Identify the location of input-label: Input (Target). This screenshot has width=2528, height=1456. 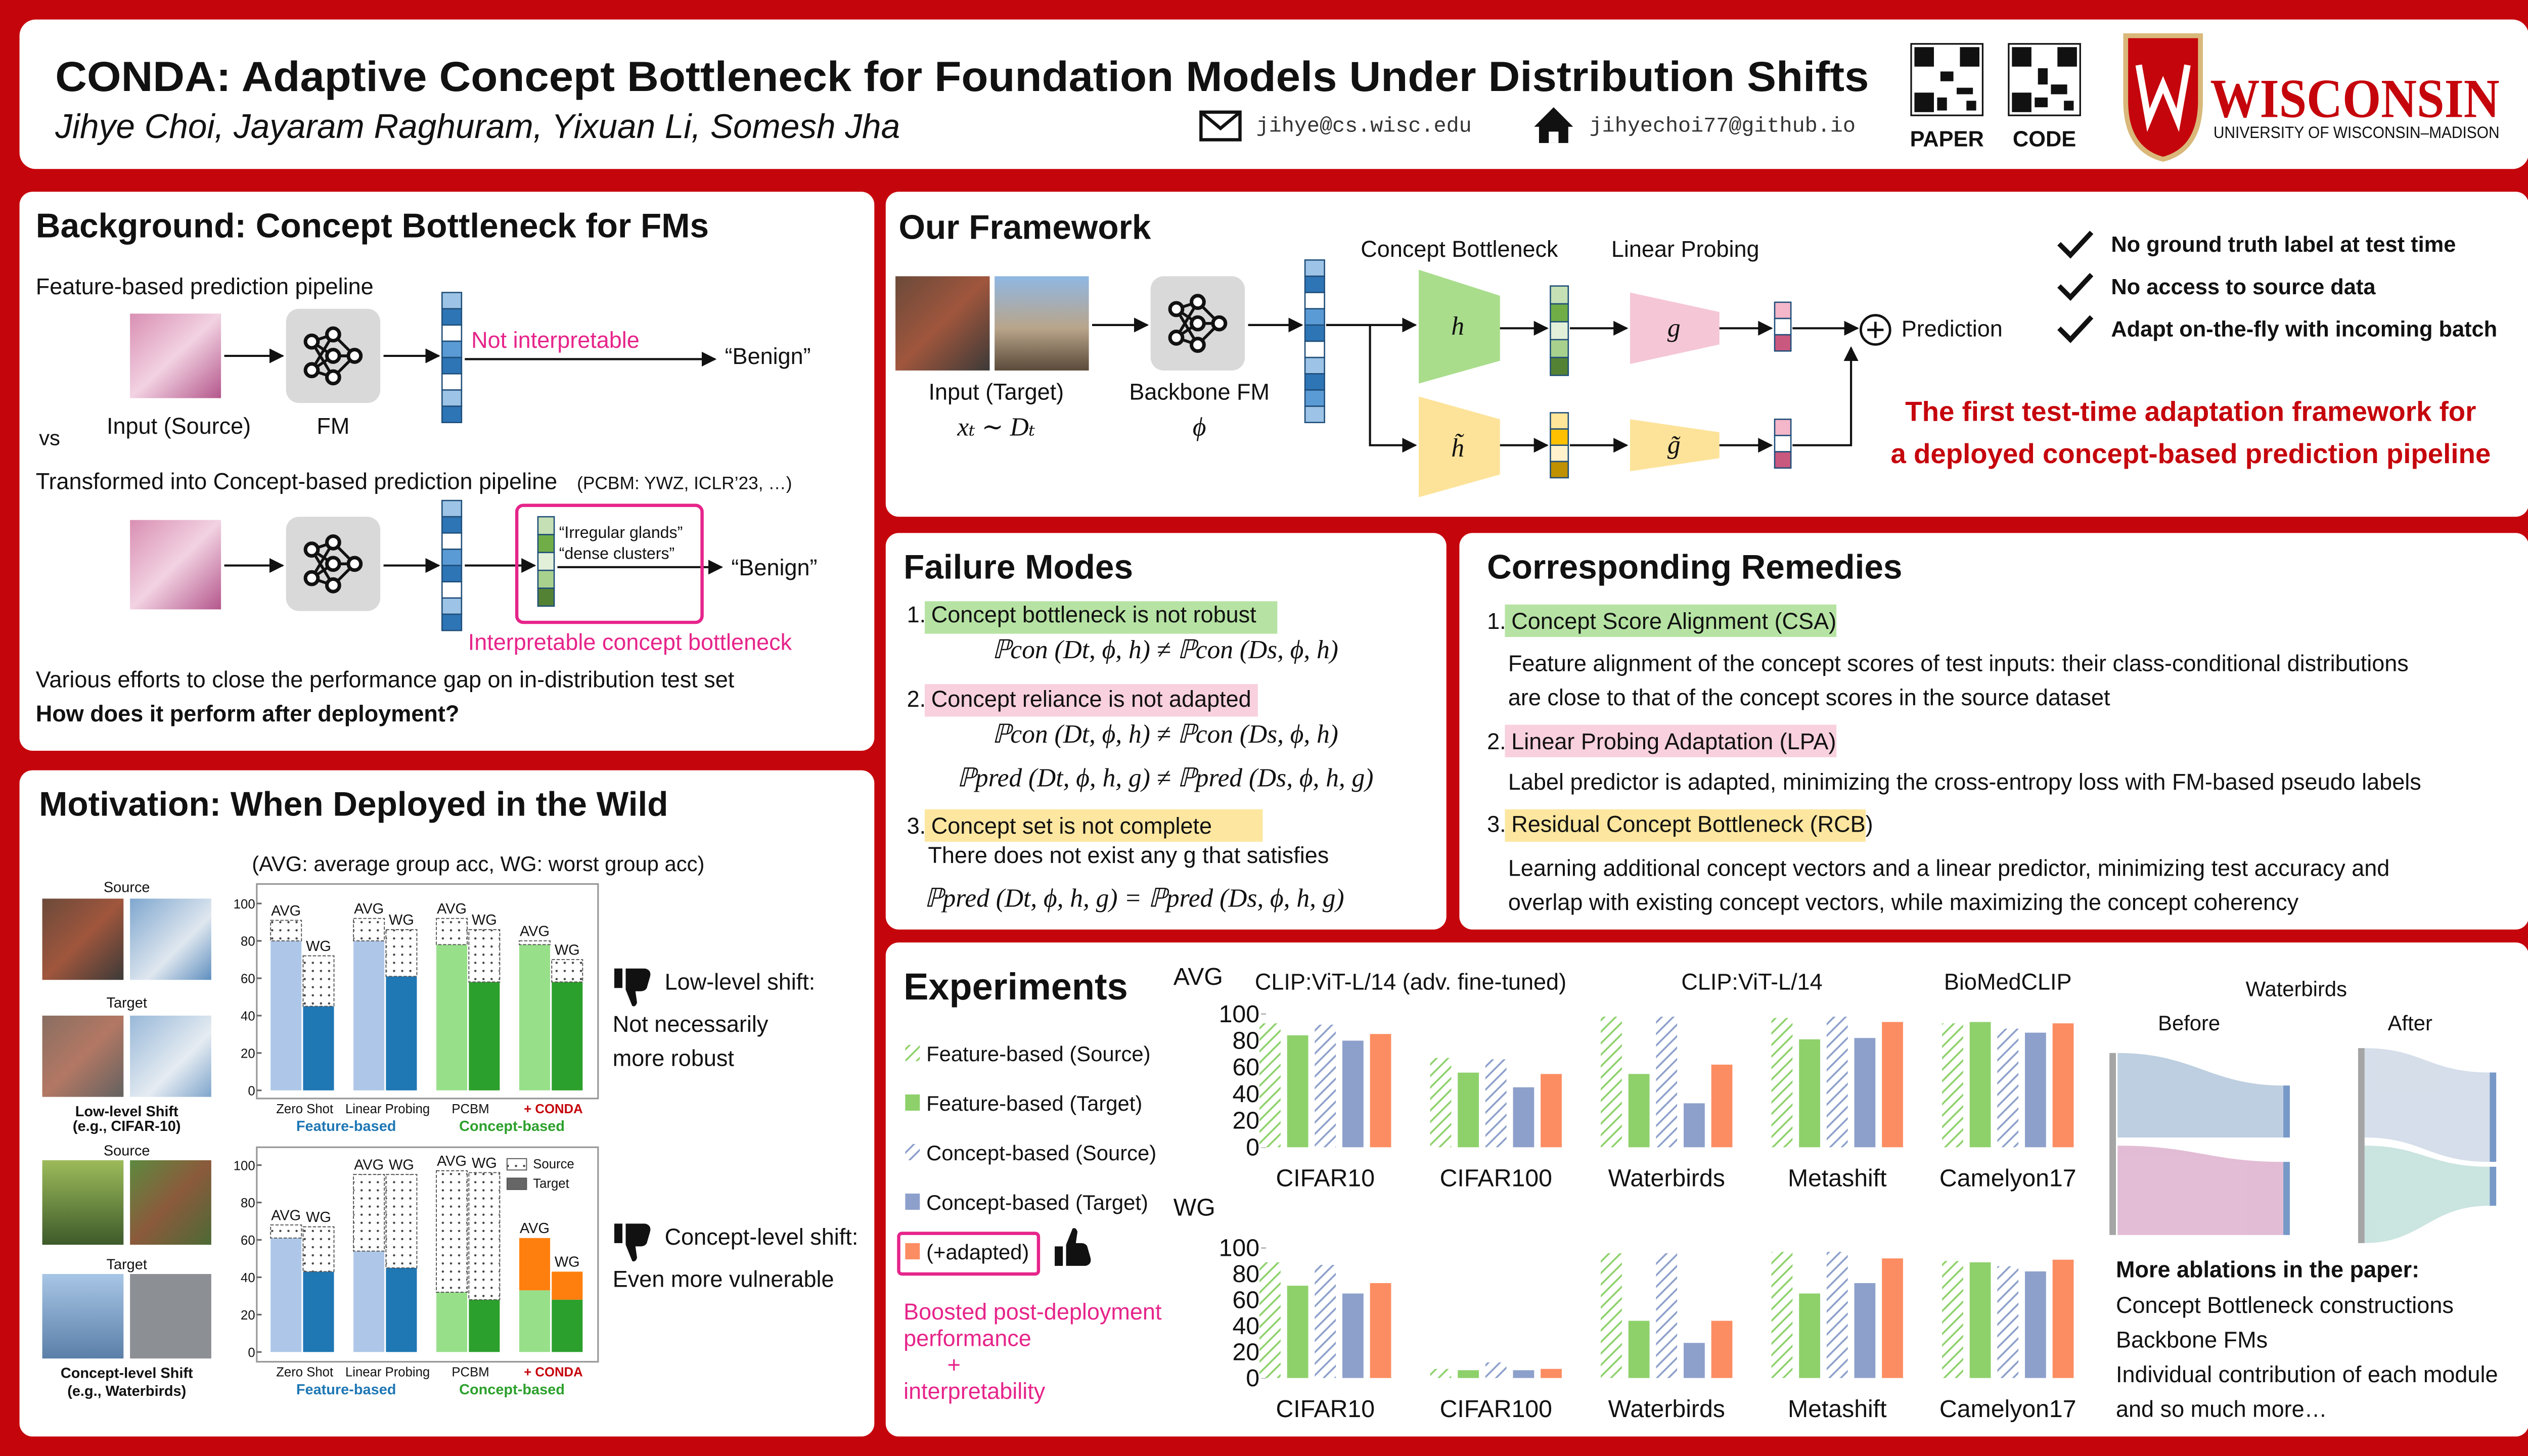
(997, 392).